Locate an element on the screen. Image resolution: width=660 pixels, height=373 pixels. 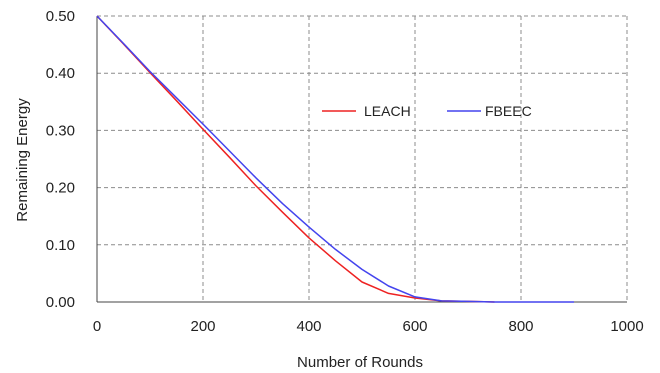
y-tick-label: 0.30 is located at coordinates (60, 130).